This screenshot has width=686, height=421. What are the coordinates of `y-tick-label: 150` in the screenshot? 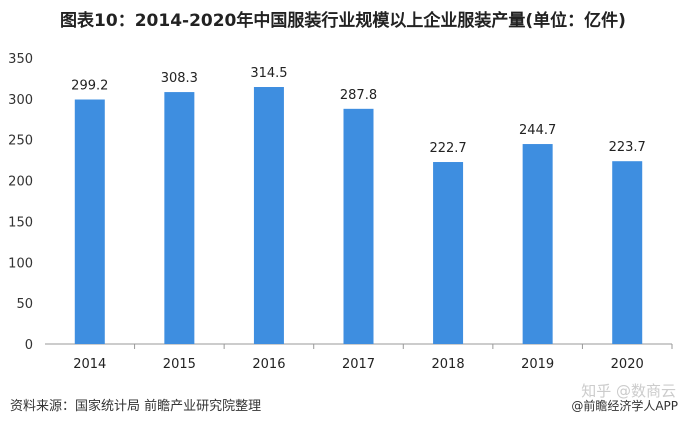 It's located at (20, 222).